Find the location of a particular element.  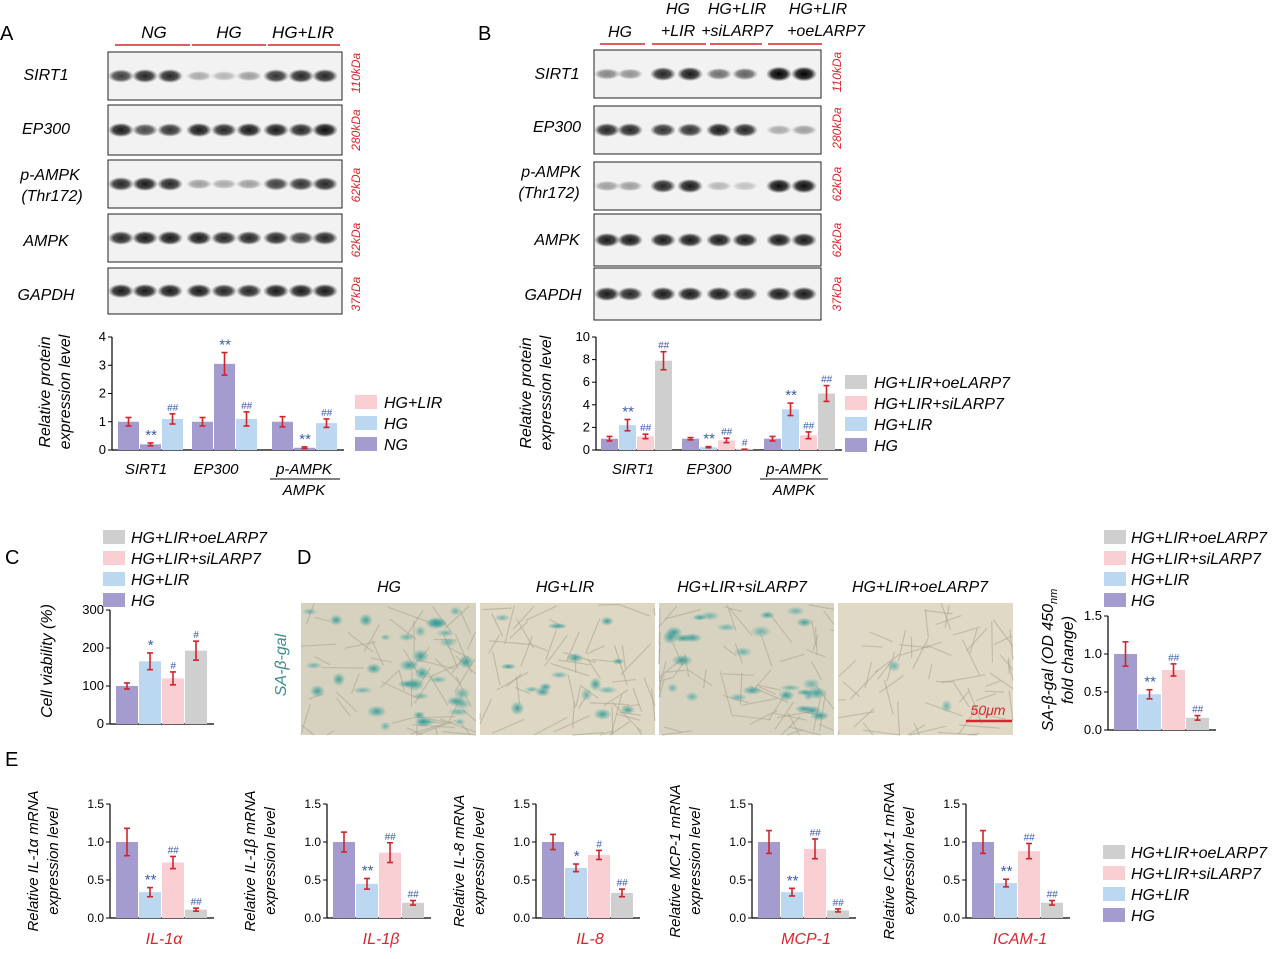

panel-a-letter: A is located at coordinates (7, 34).